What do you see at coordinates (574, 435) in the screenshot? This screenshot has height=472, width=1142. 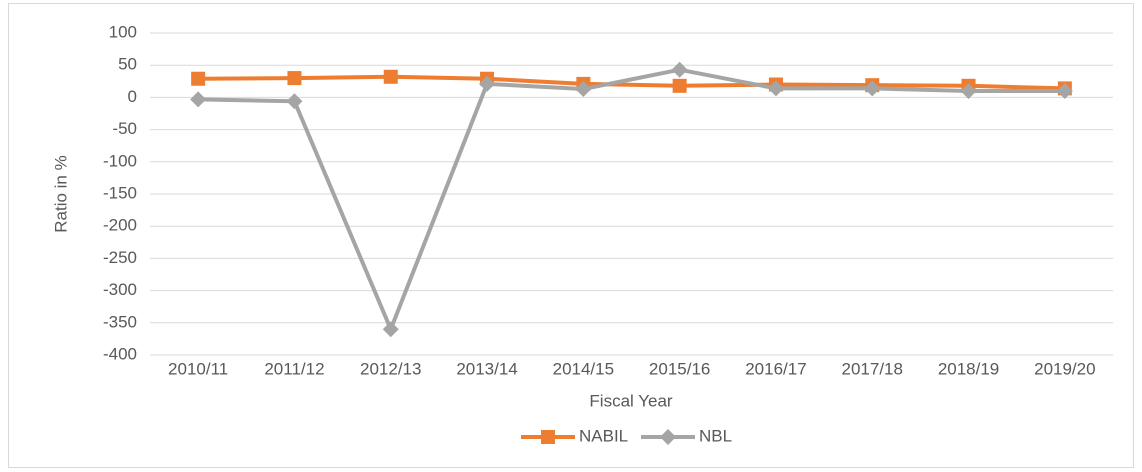 I see `legend-item: NABIL` at bounding box center [574, 435].